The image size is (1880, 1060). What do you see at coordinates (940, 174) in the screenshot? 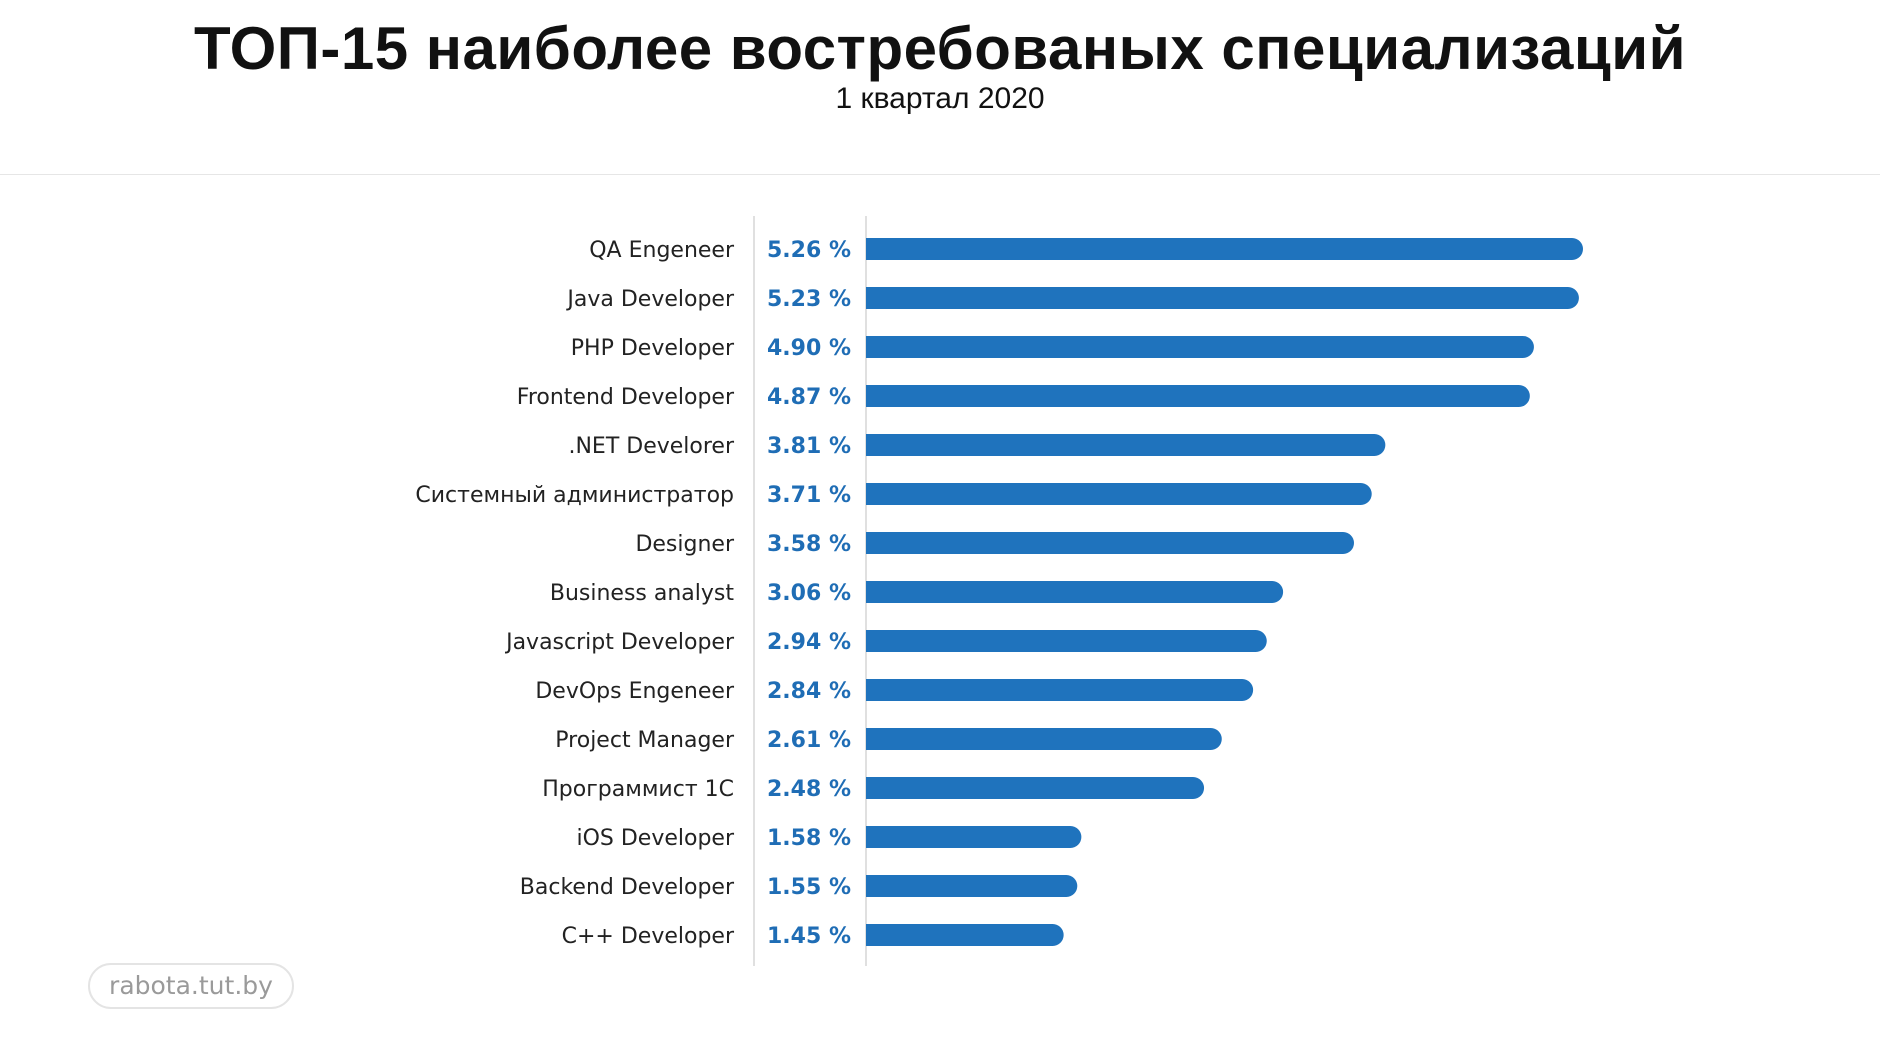
I see `header-divider` at bounding box center [940, 174].